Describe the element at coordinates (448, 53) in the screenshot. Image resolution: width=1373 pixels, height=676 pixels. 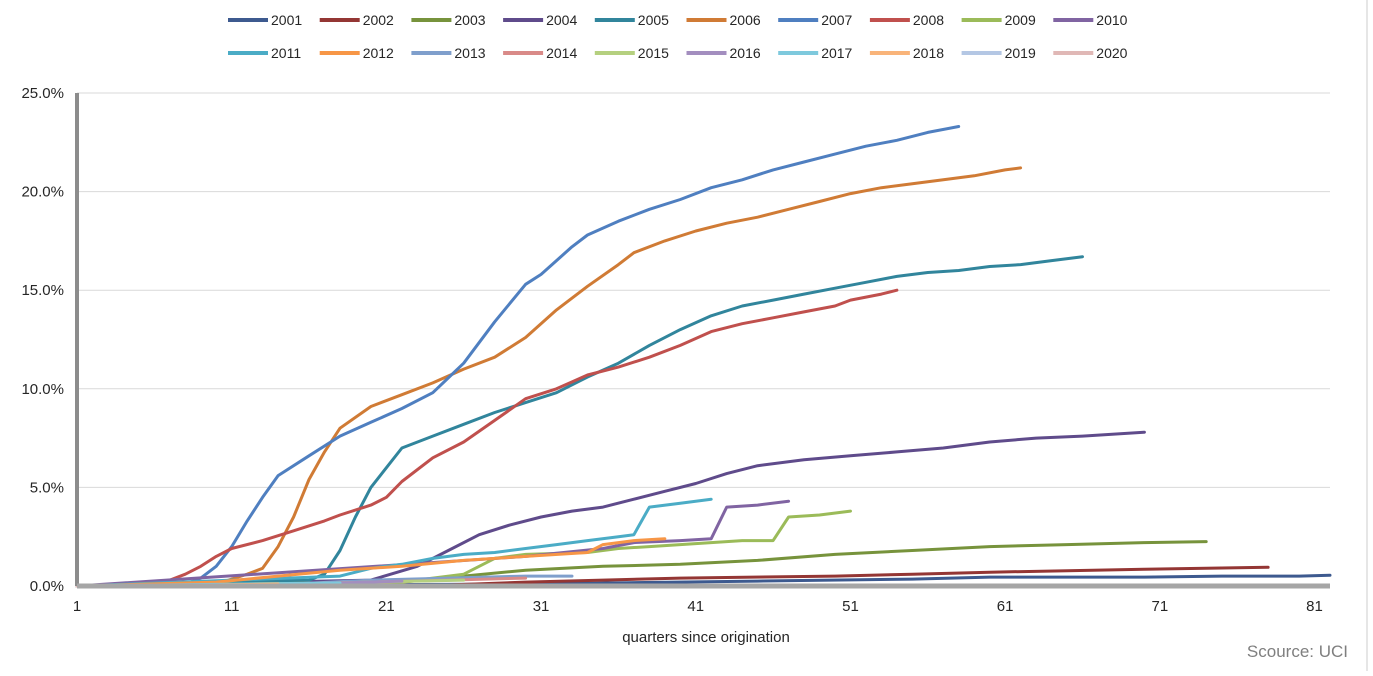
I see `legend-item-2013: 2013` at that location.